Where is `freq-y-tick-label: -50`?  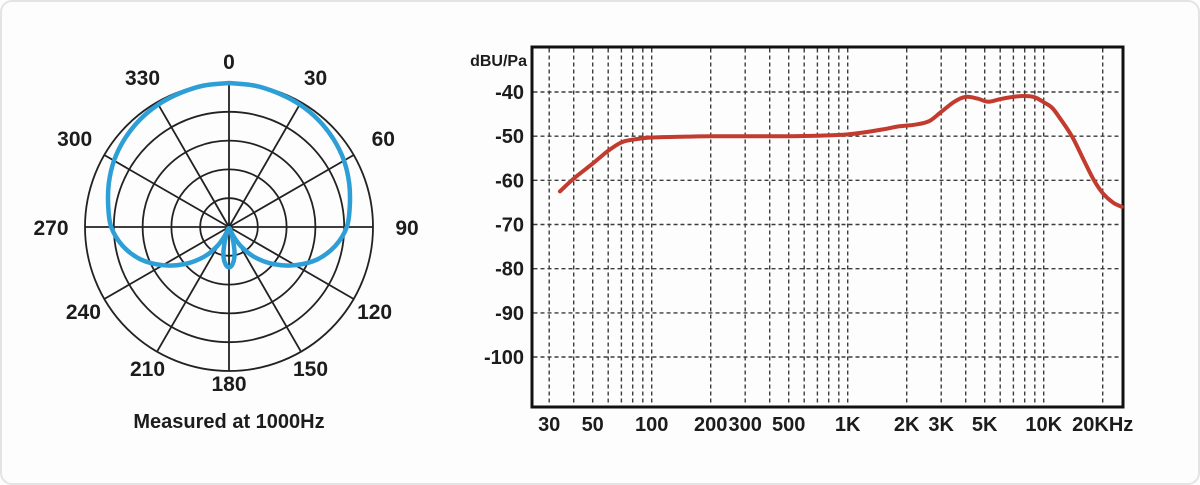
freq-y-tick-label: -50 is located at coordinates (509, 137).